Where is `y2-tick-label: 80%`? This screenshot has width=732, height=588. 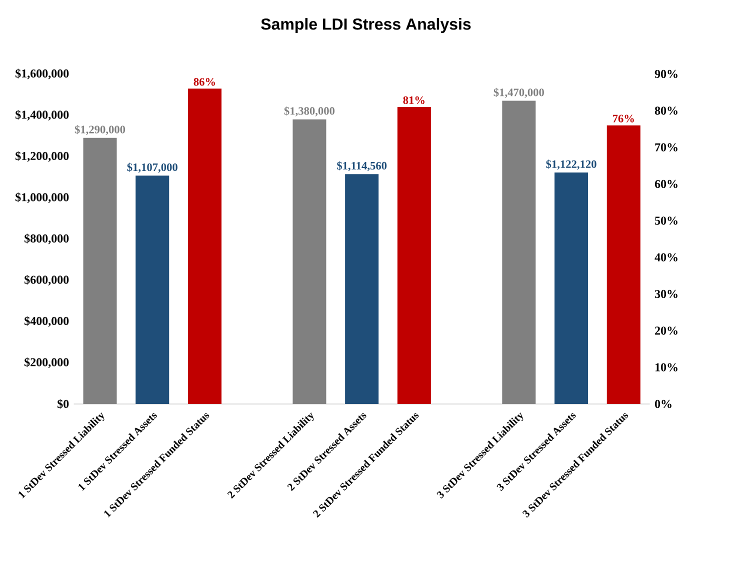 y2-tick-label: 80% is located at coordinates (666, 110).